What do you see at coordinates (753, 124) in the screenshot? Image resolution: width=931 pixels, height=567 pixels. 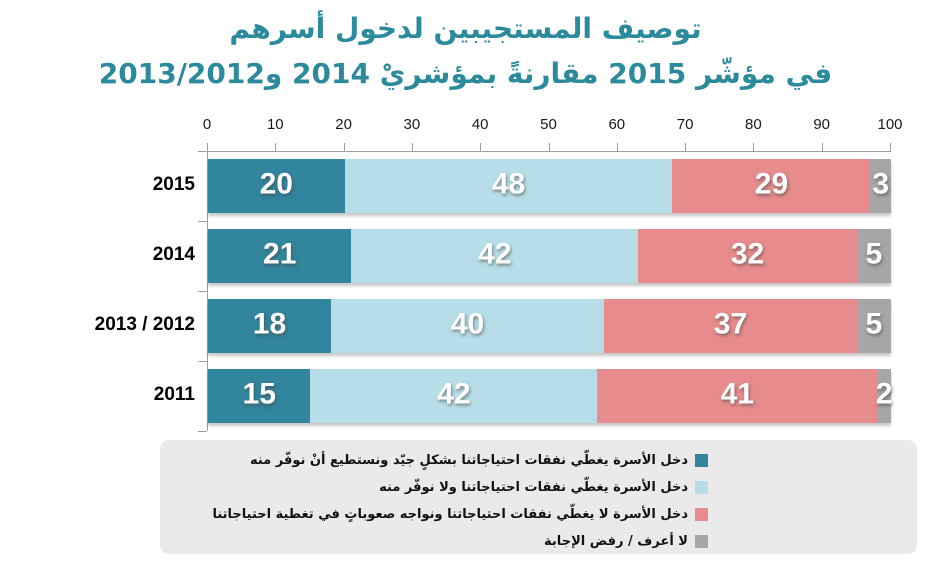 I see `x-axis-tick-label: 80` at bounding box center [753, 124].